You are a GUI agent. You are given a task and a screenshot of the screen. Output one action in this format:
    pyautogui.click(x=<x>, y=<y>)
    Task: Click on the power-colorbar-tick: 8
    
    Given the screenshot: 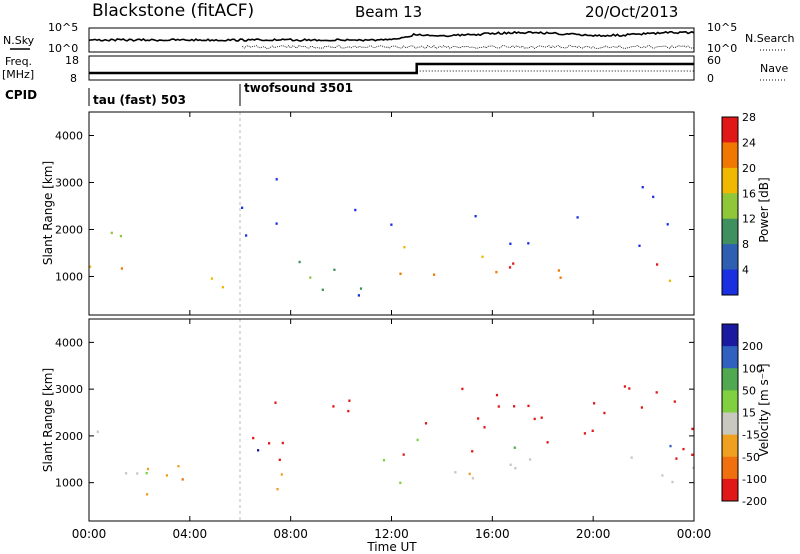 What is the action you would take?
    pyautogui.click(x=745, y=244)
    